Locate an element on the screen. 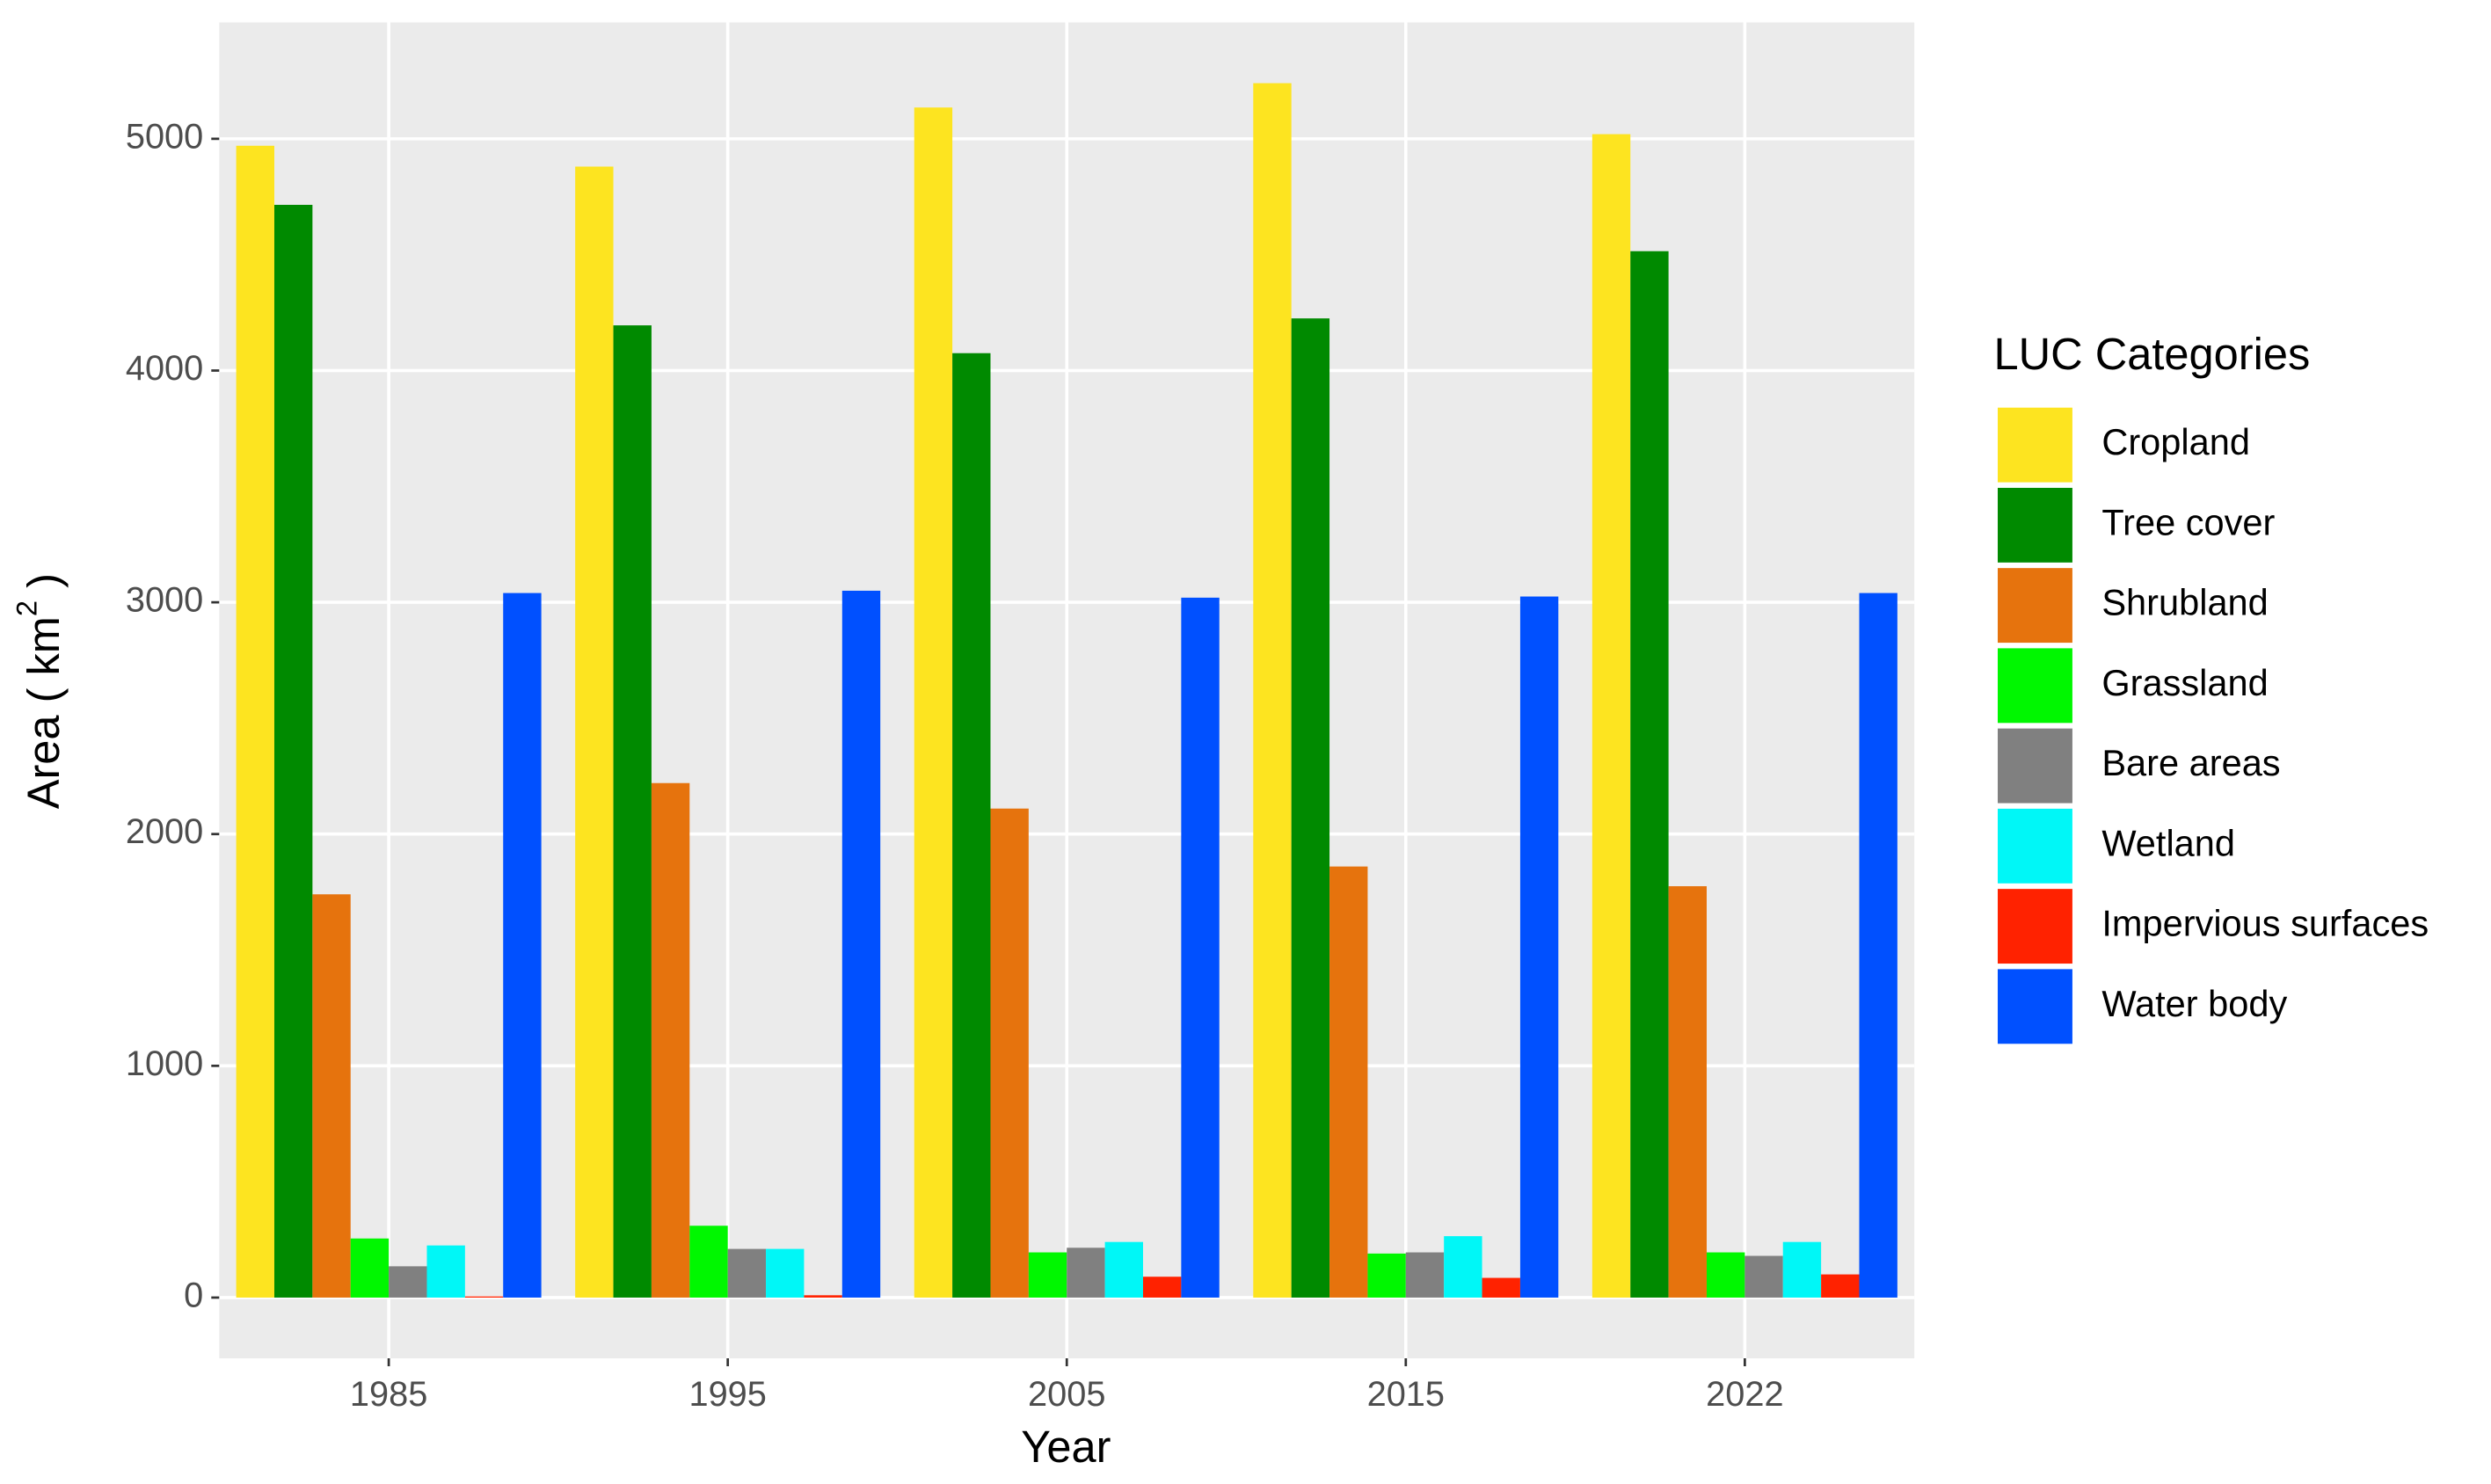  y-tick-label: 0 is located at coordinates (193, 1295).